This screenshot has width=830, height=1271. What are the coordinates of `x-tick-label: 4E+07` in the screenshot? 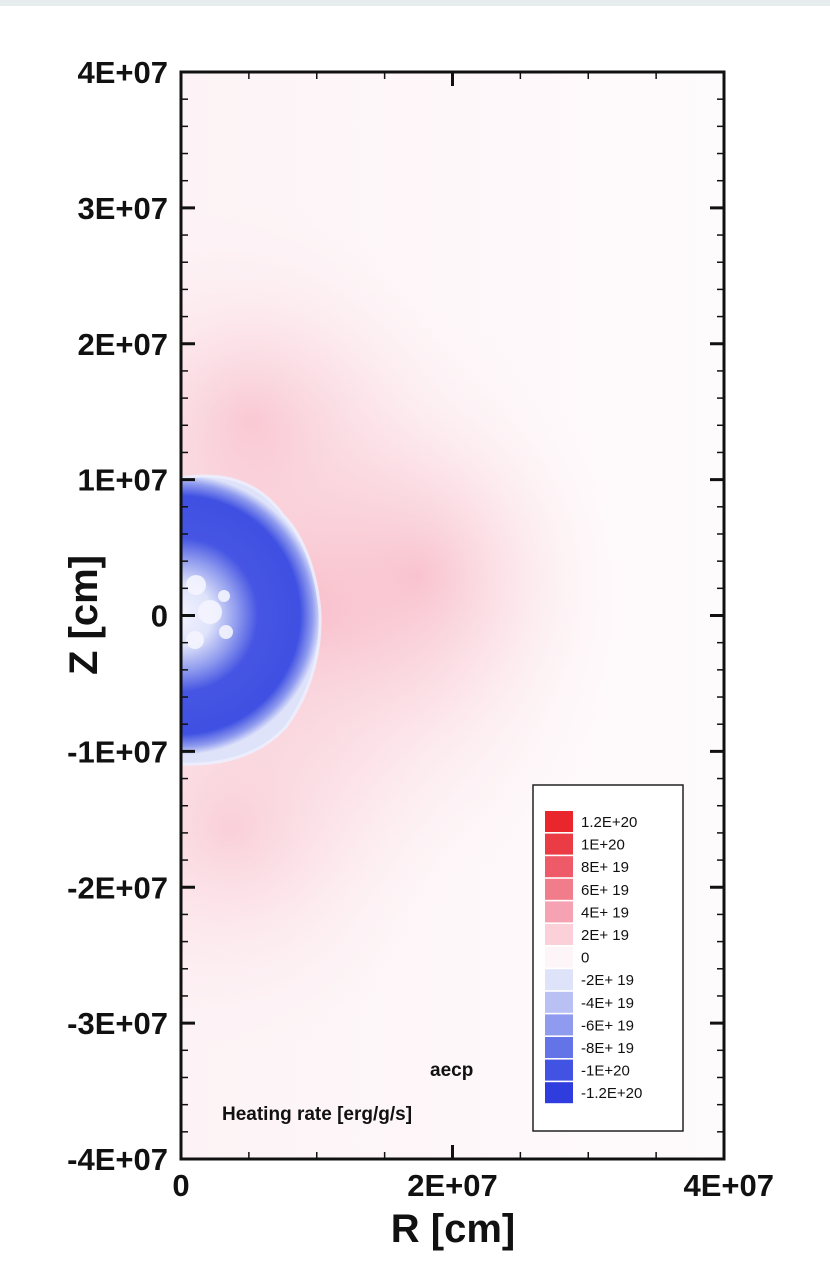 It's located at (728, 1185).